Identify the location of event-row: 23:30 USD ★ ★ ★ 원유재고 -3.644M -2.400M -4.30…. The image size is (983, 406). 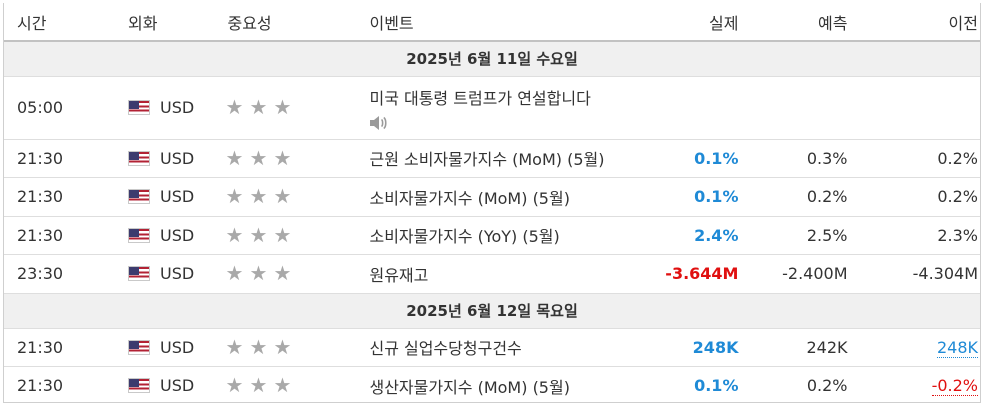
(492, 274).